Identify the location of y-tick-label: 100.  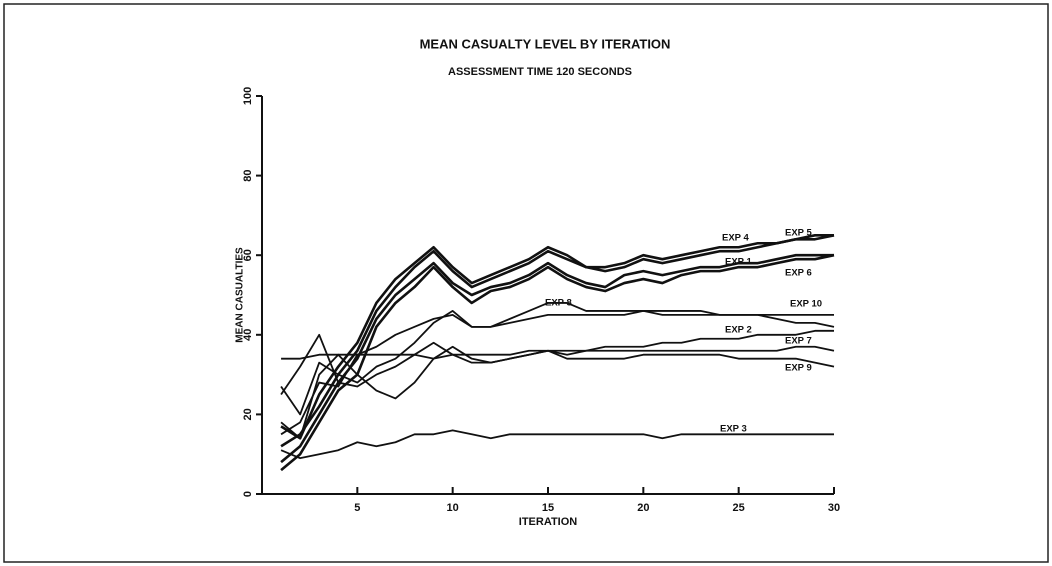
(248, 96).